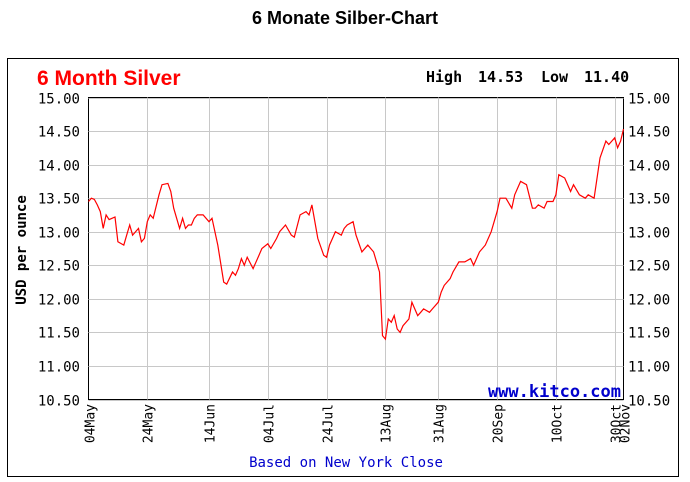  Describe the element at coordinates (649, 334) in the screenshot. I see `y-tick-label-right: 11.50` at that location.